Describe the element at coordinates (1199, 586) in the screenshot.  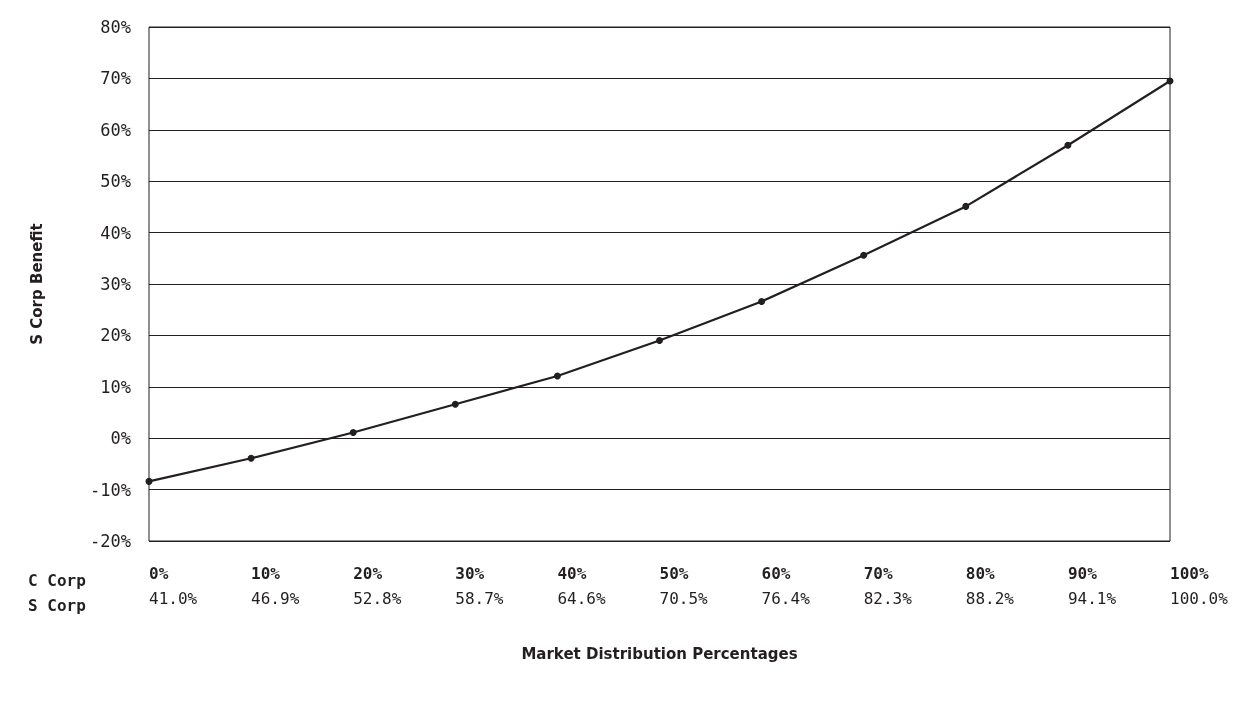
I see `x-tick-label: 100% 100.0%` at that location.